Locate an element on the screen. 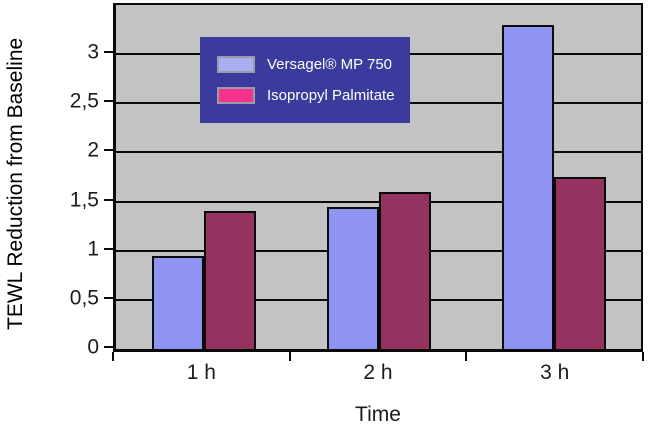 This screenshot has width=650, height=429. y-axis-labels: 0 0,5 1 1,5 2 2,5 3 is located at coordinates (49, 180).